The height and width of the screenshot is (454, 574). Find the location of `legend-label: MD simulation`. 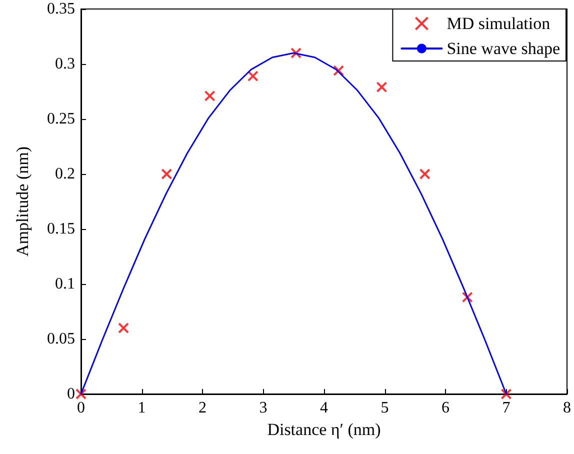

legend-label: MD simulation is located at coordinates (498, 23).